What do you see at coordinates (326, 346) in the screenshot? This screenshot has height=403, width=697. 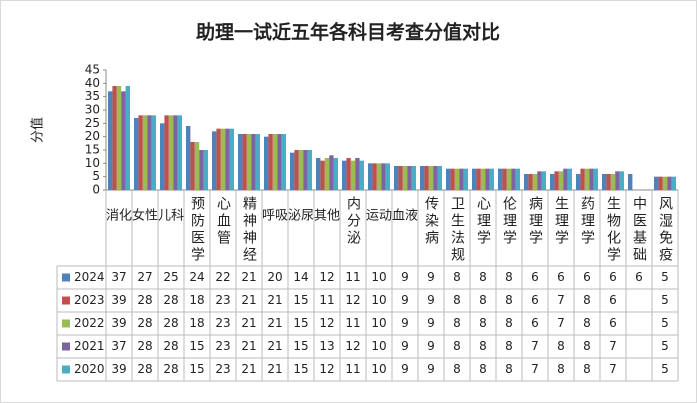 I see `table-value: 13` at bounding box center [326, 346].